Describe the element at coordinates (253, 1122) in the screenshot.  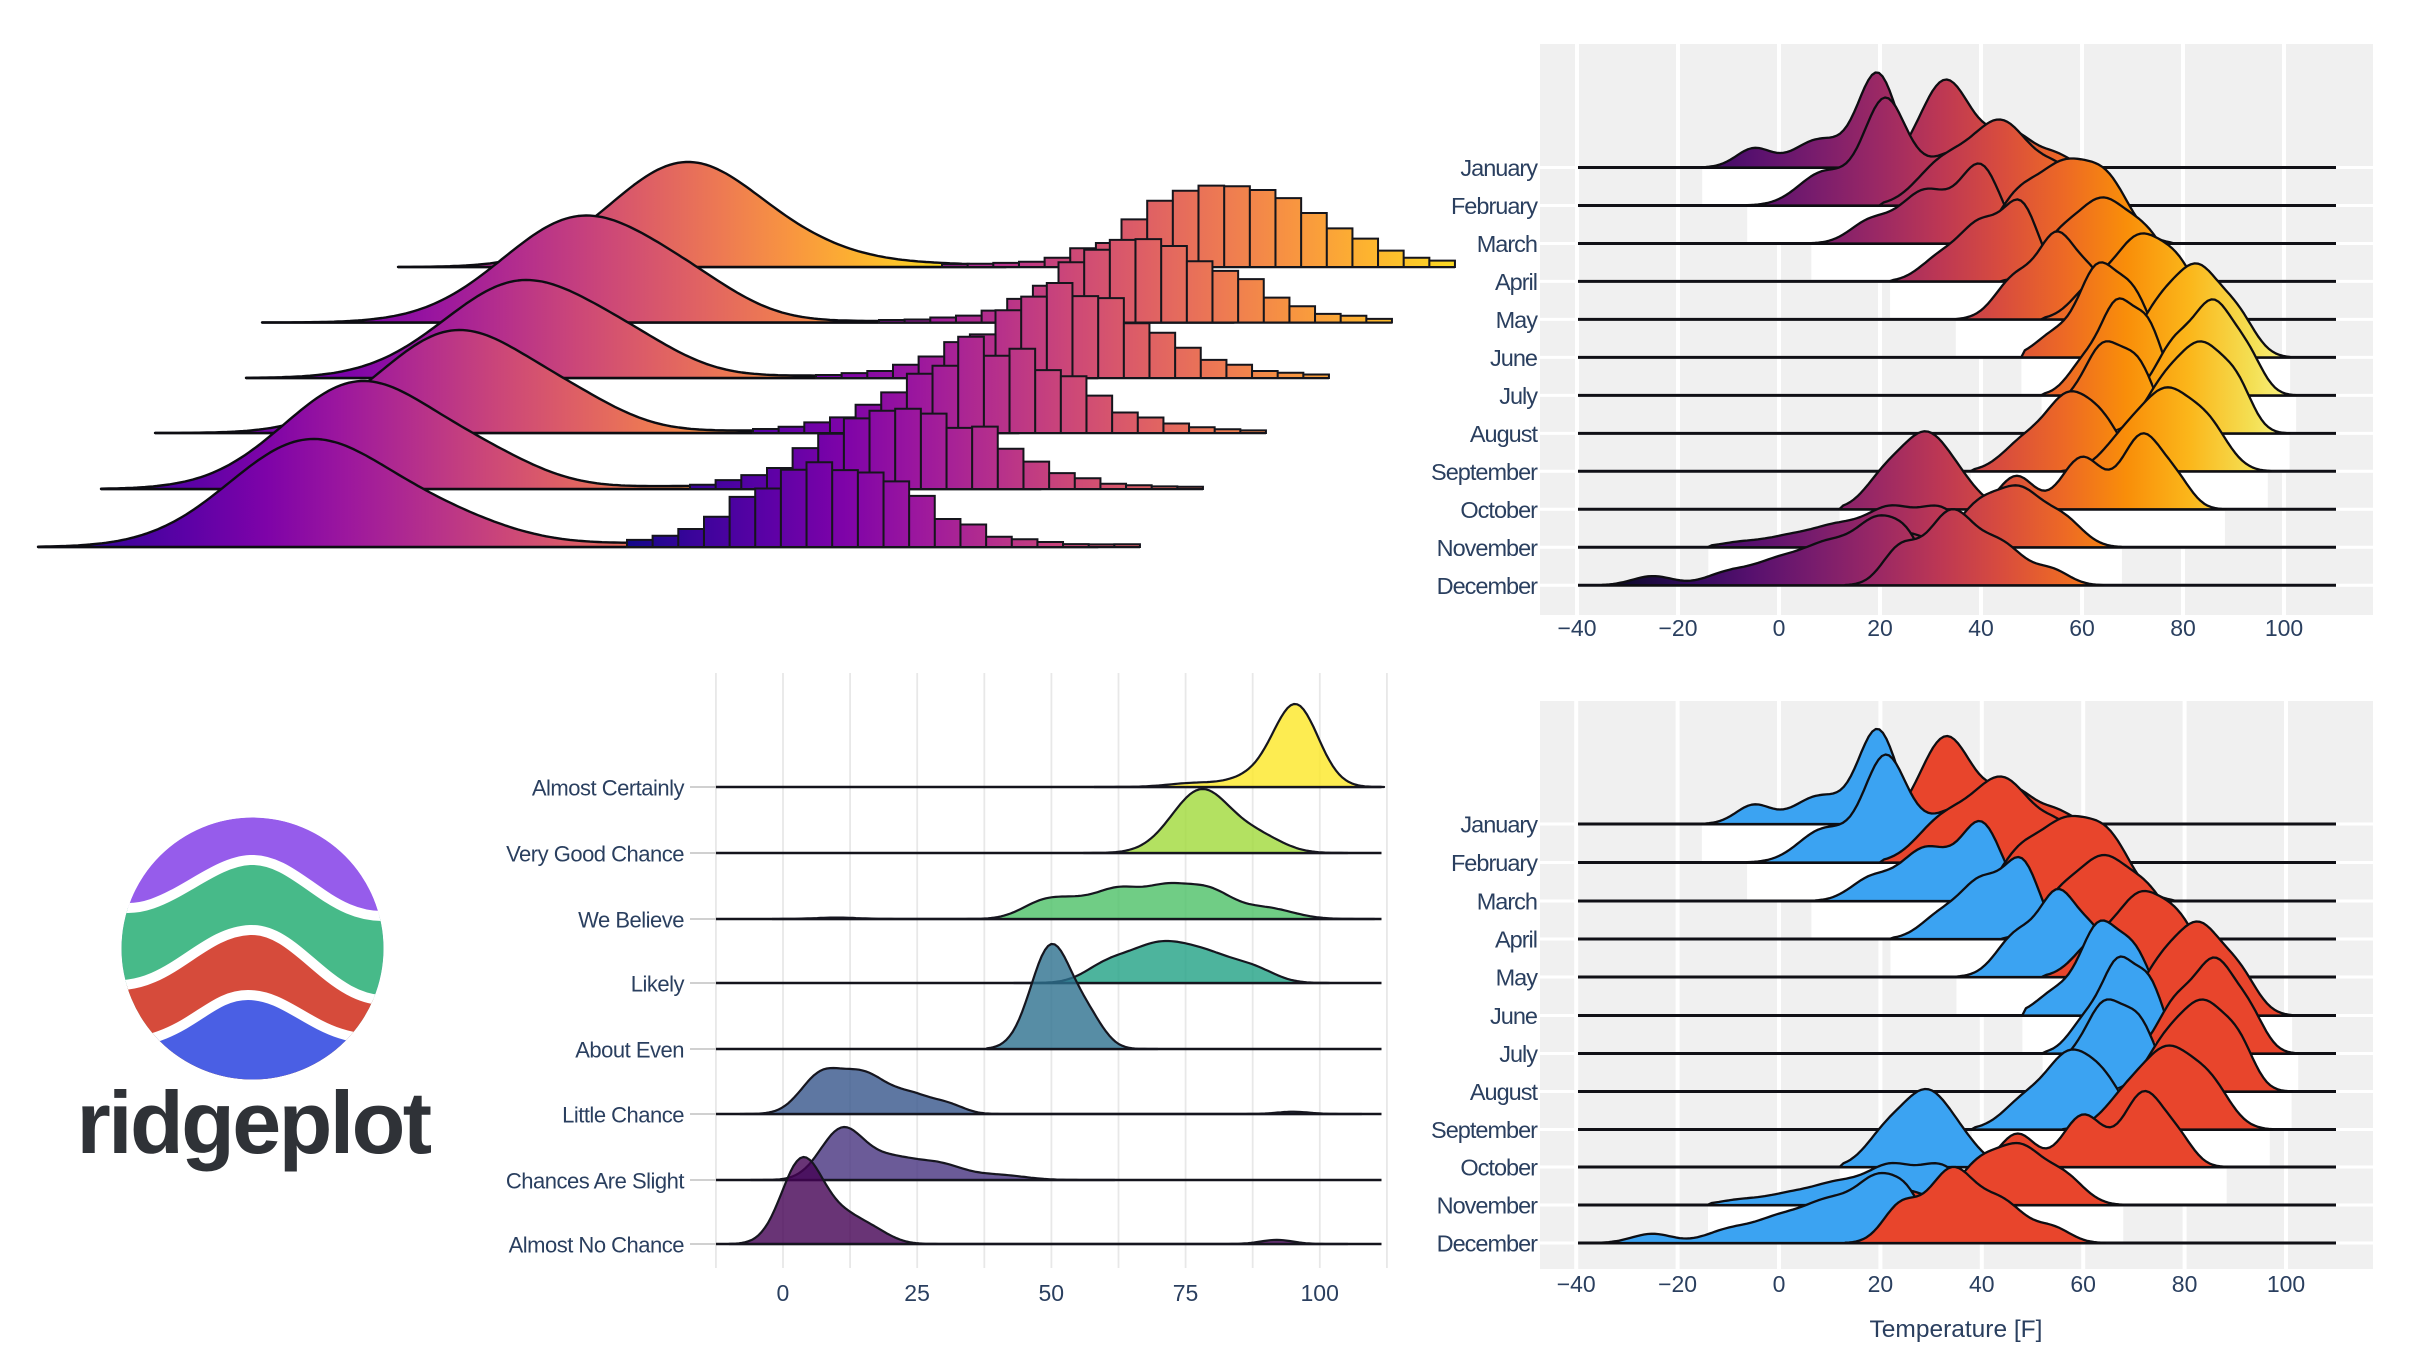
I see `svg-text: ridgeplot` at that location.